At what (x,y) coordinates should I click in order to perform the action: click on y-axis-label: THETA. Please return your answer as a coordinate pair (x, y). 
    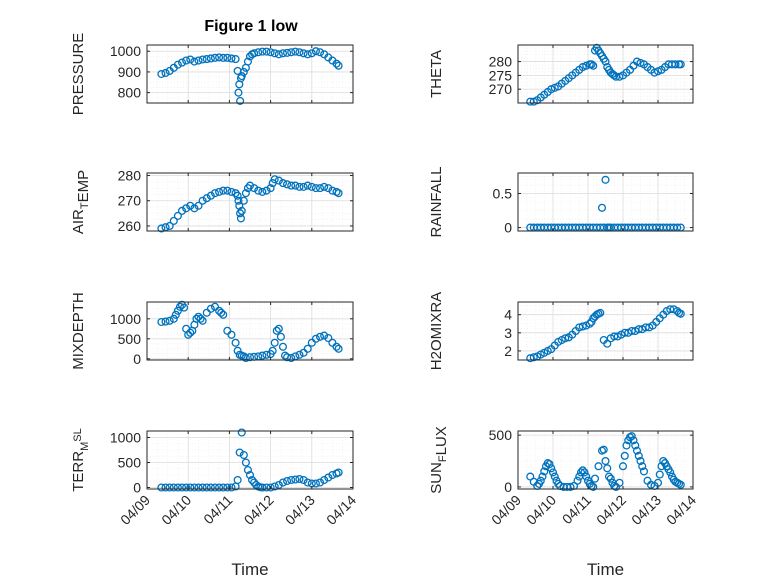
    Looking at the image, I should click on (436, 74).